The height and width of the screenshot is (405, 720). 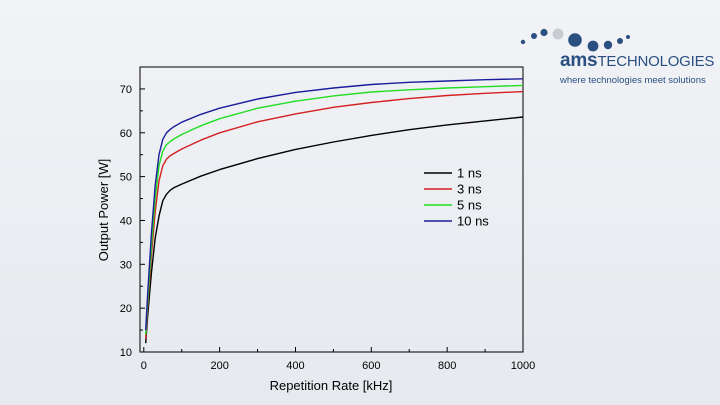 What do you see at coordinates (656, 61) in the screenshot?
I see `logo-brand-suffix: TECHNOLOGIES` at bounding box center [656, 61].